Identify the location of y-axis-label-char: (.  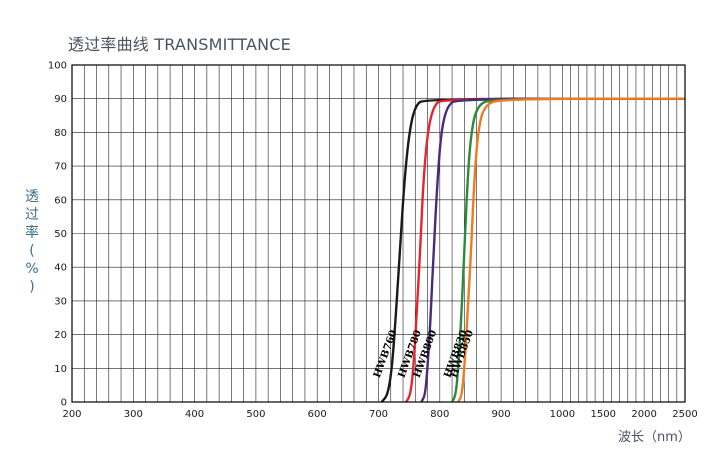
(32, 251).